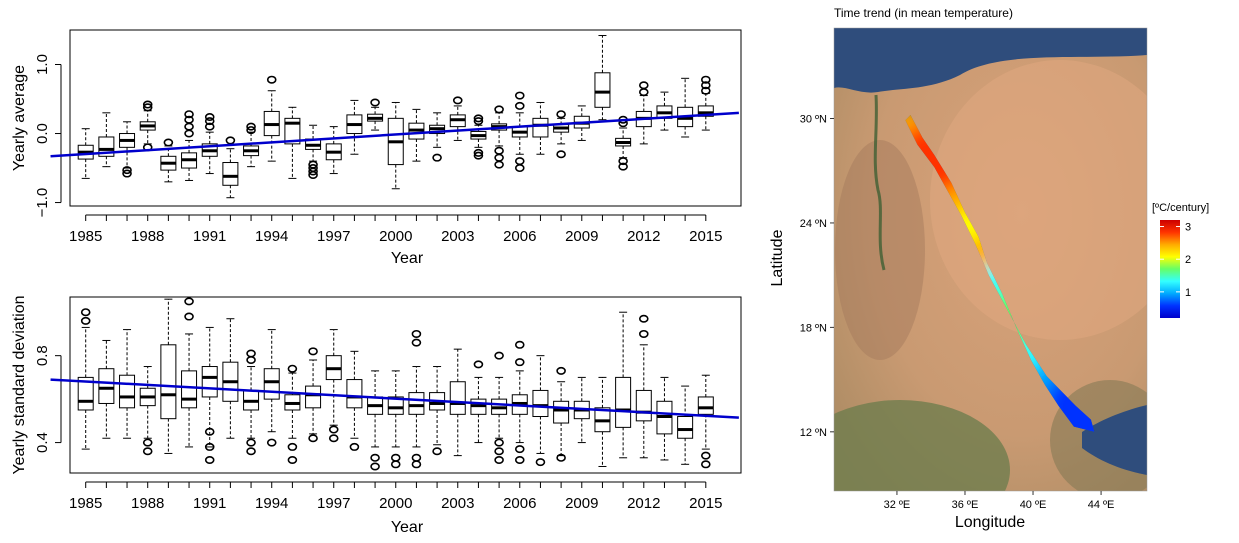 This screenshot has height=543, width=1239. Describe the element at coordinates (85, 379) in the screenshot. I see `box-bottom-1985` at that location.